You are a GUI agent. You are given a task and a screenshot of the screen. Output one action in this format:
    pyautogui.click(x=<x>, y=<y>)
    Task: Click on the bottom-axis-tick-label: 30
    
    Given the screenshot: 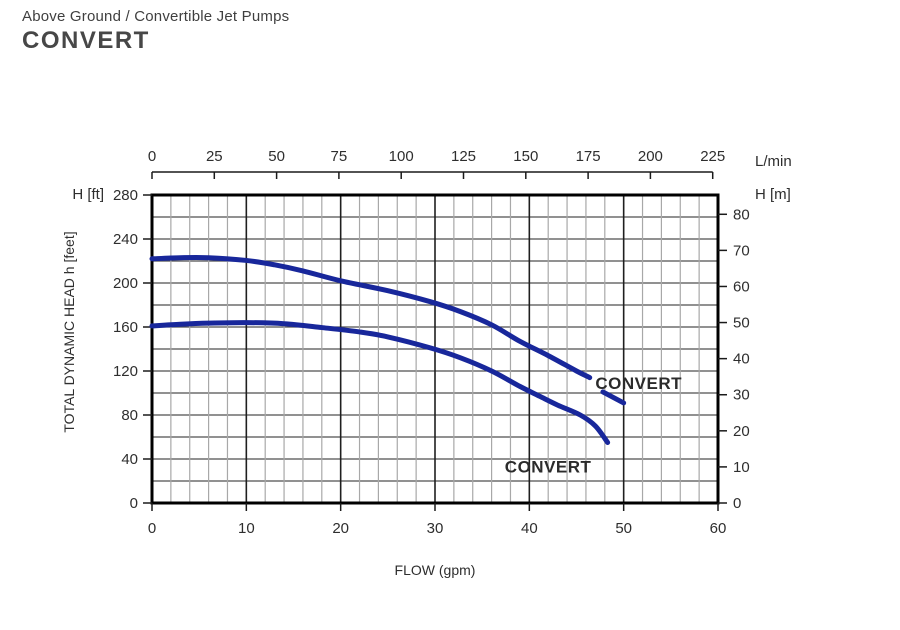 What is the action you would take?
    pyautogui.click(x=435, y=528)
    